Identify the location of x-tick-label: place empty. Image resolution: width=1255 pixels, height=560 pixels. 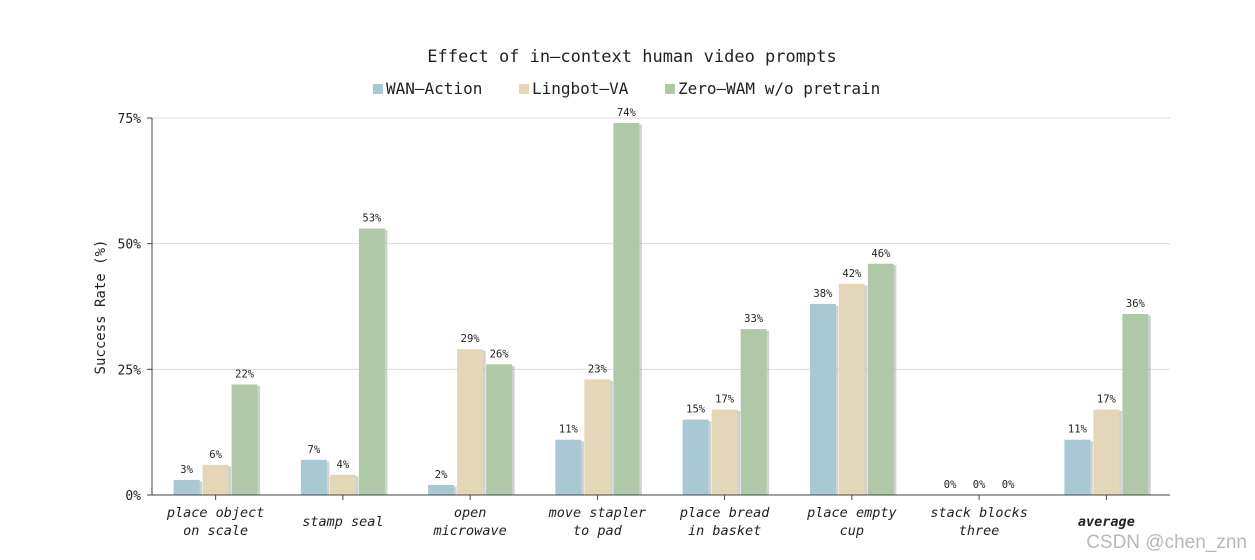
(851, 513).